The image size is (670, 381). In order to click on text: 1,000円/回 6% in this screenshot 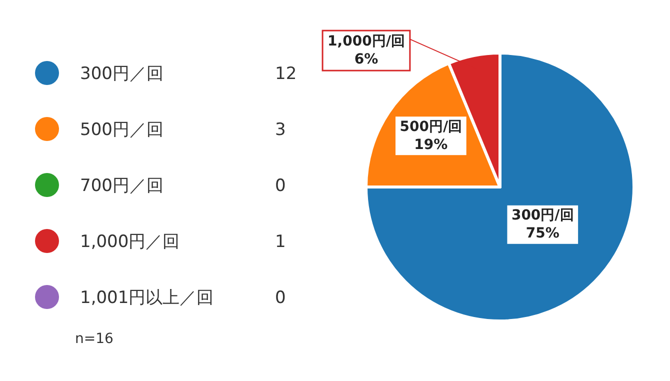, I will do `click(366, 51)`.